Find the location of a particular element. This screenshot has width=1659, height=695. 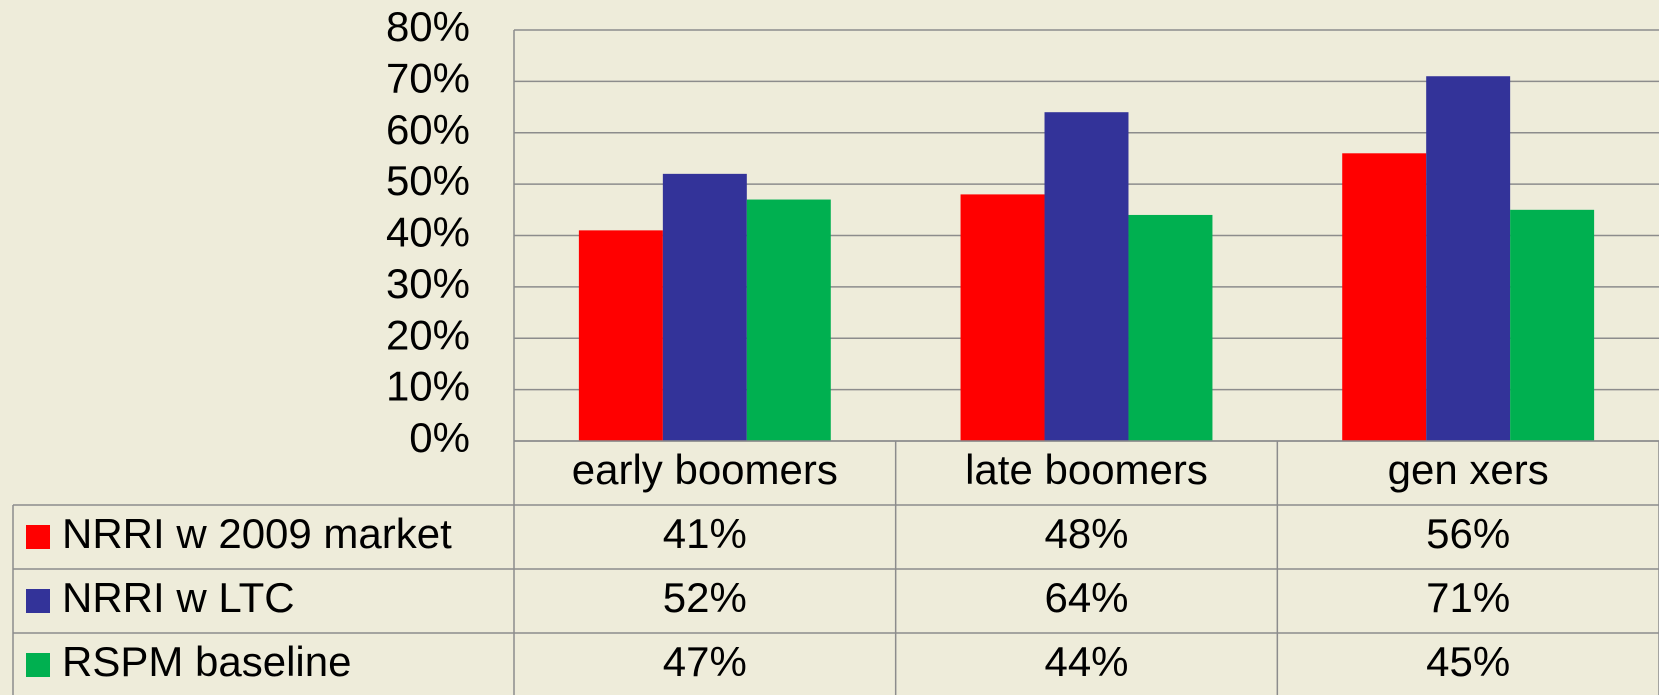

y-tick-label: 40% is located at coordinates (428, 232).